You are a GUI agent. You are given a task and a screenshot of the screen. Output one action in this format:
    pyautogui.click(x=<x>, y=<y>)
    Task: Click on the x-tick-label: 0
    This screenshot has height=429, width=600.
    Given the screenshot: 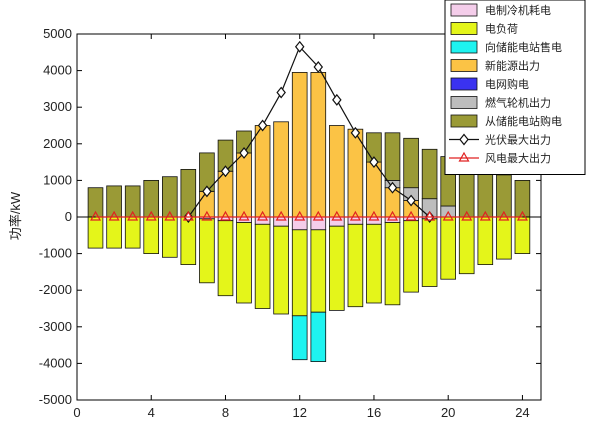 What is the action you would take?
    pyautogui.click(x=76, y=412)
    